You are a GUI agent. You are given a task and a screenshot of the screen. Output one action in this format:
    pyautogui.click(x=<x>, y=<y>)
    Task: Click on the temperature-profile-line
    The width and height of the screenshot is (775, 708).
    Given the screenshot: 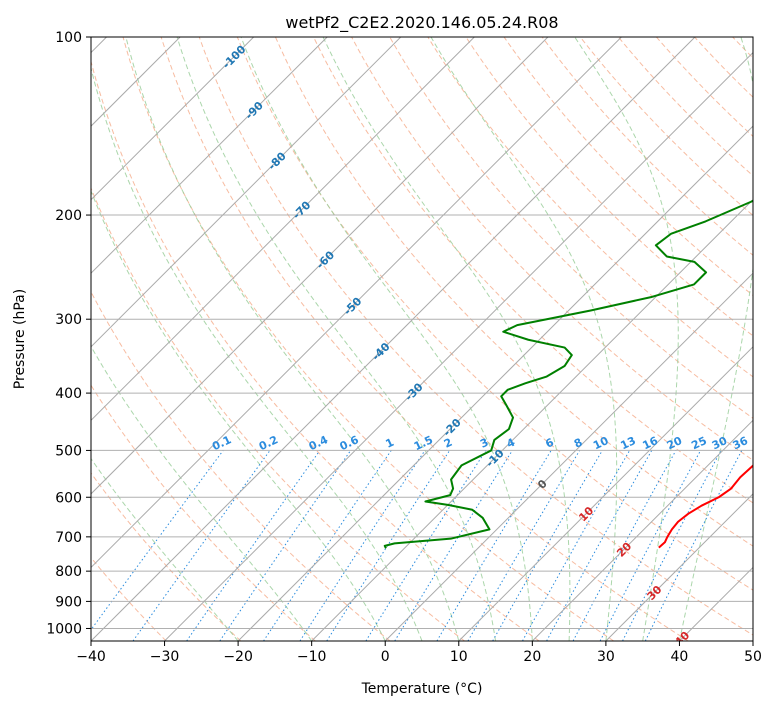 What is the action you would take?
    pyautogui.click(x=705, y=506)
    